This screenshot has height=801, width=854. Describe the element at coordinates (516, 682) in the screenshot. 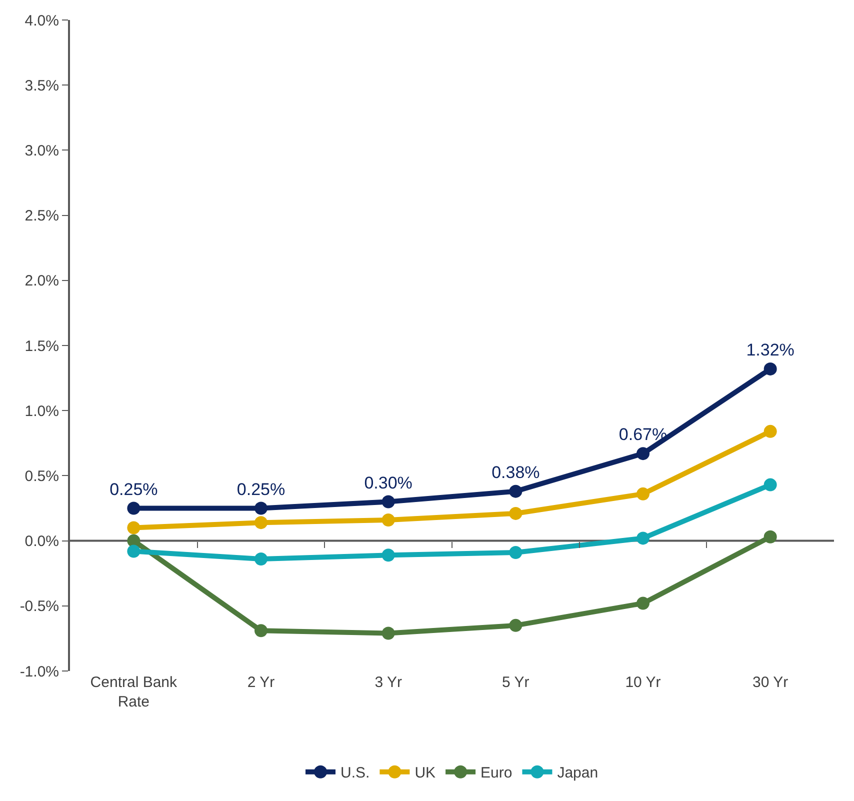

I see `x-tick-label: 5 Yr` at that location.